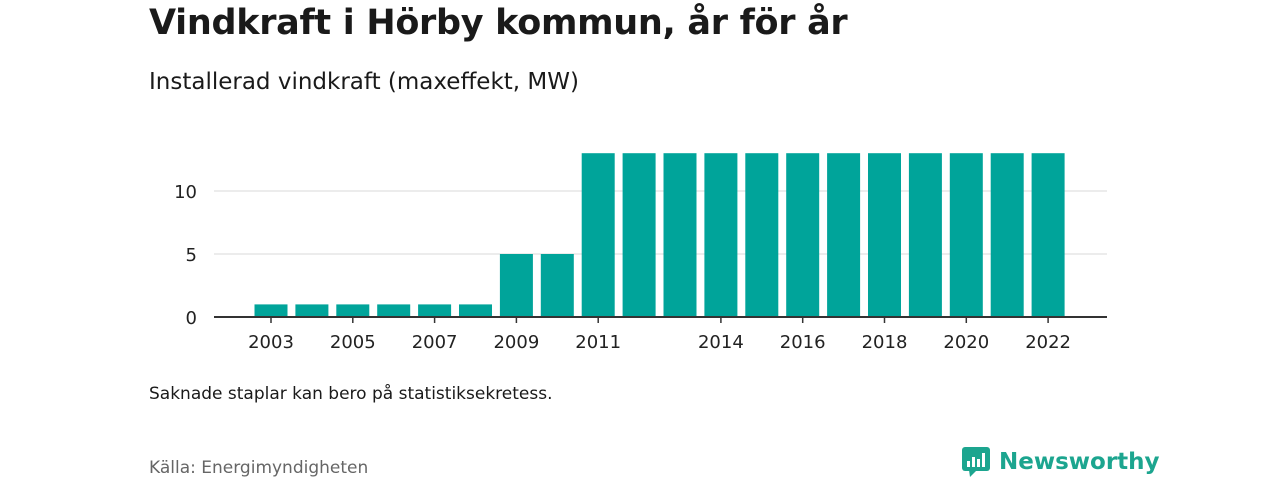 The height and width of the screenshot is (480, 1280). What do you see at coordinates (353, 310) in the screenshot?
I see `bar-2005` at bounding box center [353, 310].